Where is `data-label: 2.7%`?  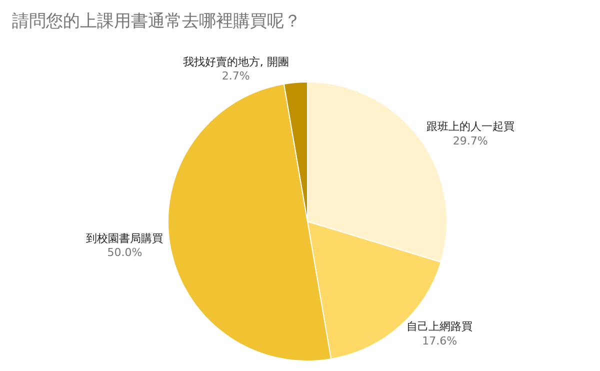 data-label: 2.7% is located at coordinates (236, 76).